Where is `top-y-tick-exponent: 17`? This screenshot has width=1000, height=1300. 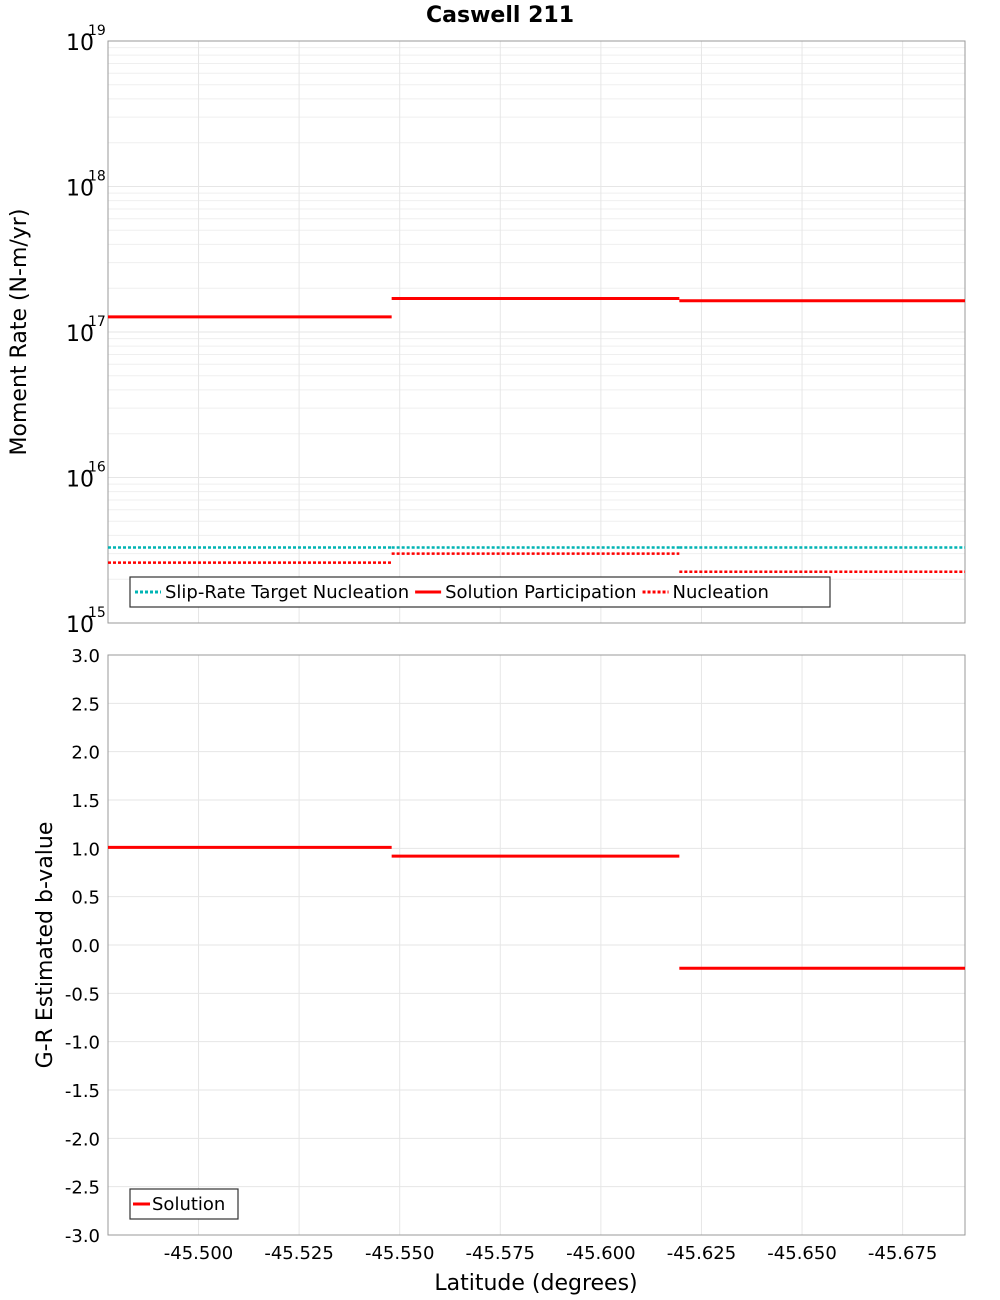
top-y-tick-exponent: 17 is located at coordinates (97, 322).